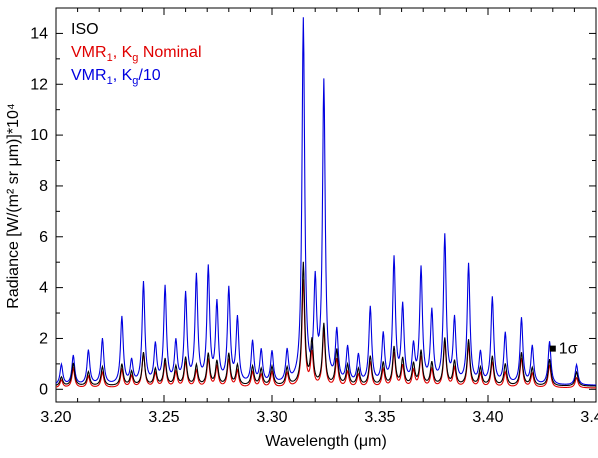  I want to click on legend-entry-nominal: VMR1, Kg Nominal, so click(136, 54).